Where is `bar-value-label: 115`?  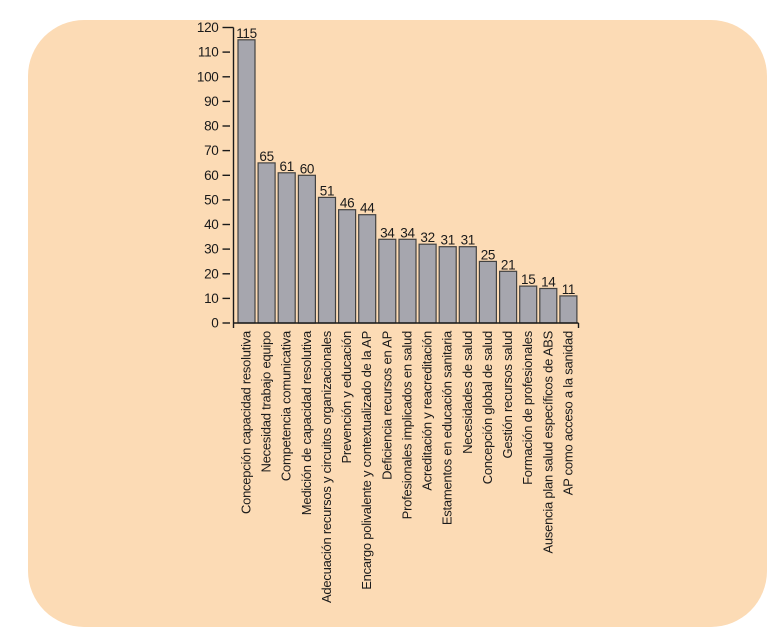 bar-value-label: 115 is located at coordinates (246, 33).